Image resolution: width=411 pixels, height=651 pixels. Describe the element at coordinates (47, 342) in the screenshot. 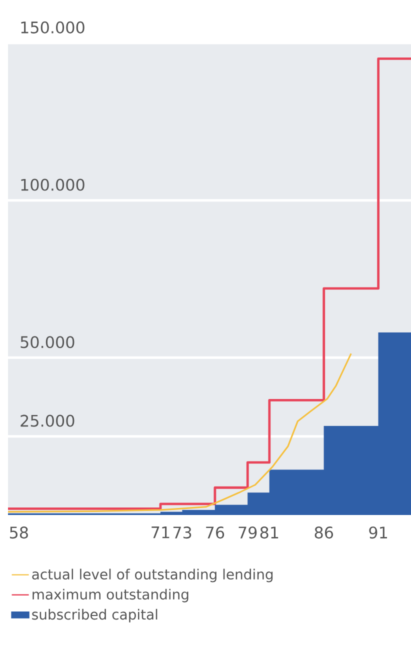

I see `y-tick-label: 50.000` at that location.